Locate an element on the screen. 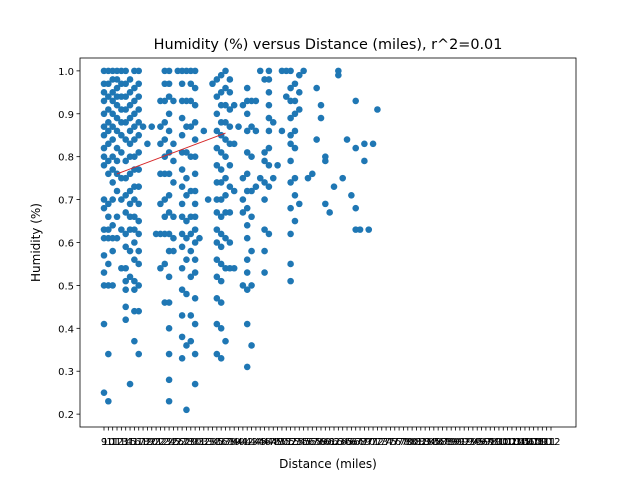 Image resolution: width=640 pixels, height=480 pixels. x-tick-label: 85 is located at coordinates (433, 442).